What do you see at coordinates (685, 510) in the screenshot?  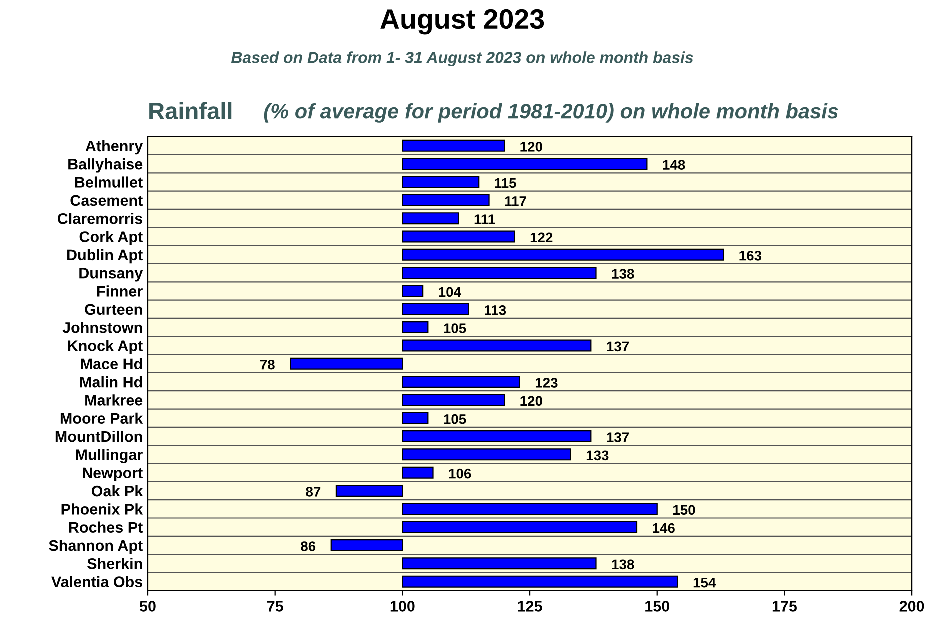 I see `data-label: 150` at bounding box center [685, 510].